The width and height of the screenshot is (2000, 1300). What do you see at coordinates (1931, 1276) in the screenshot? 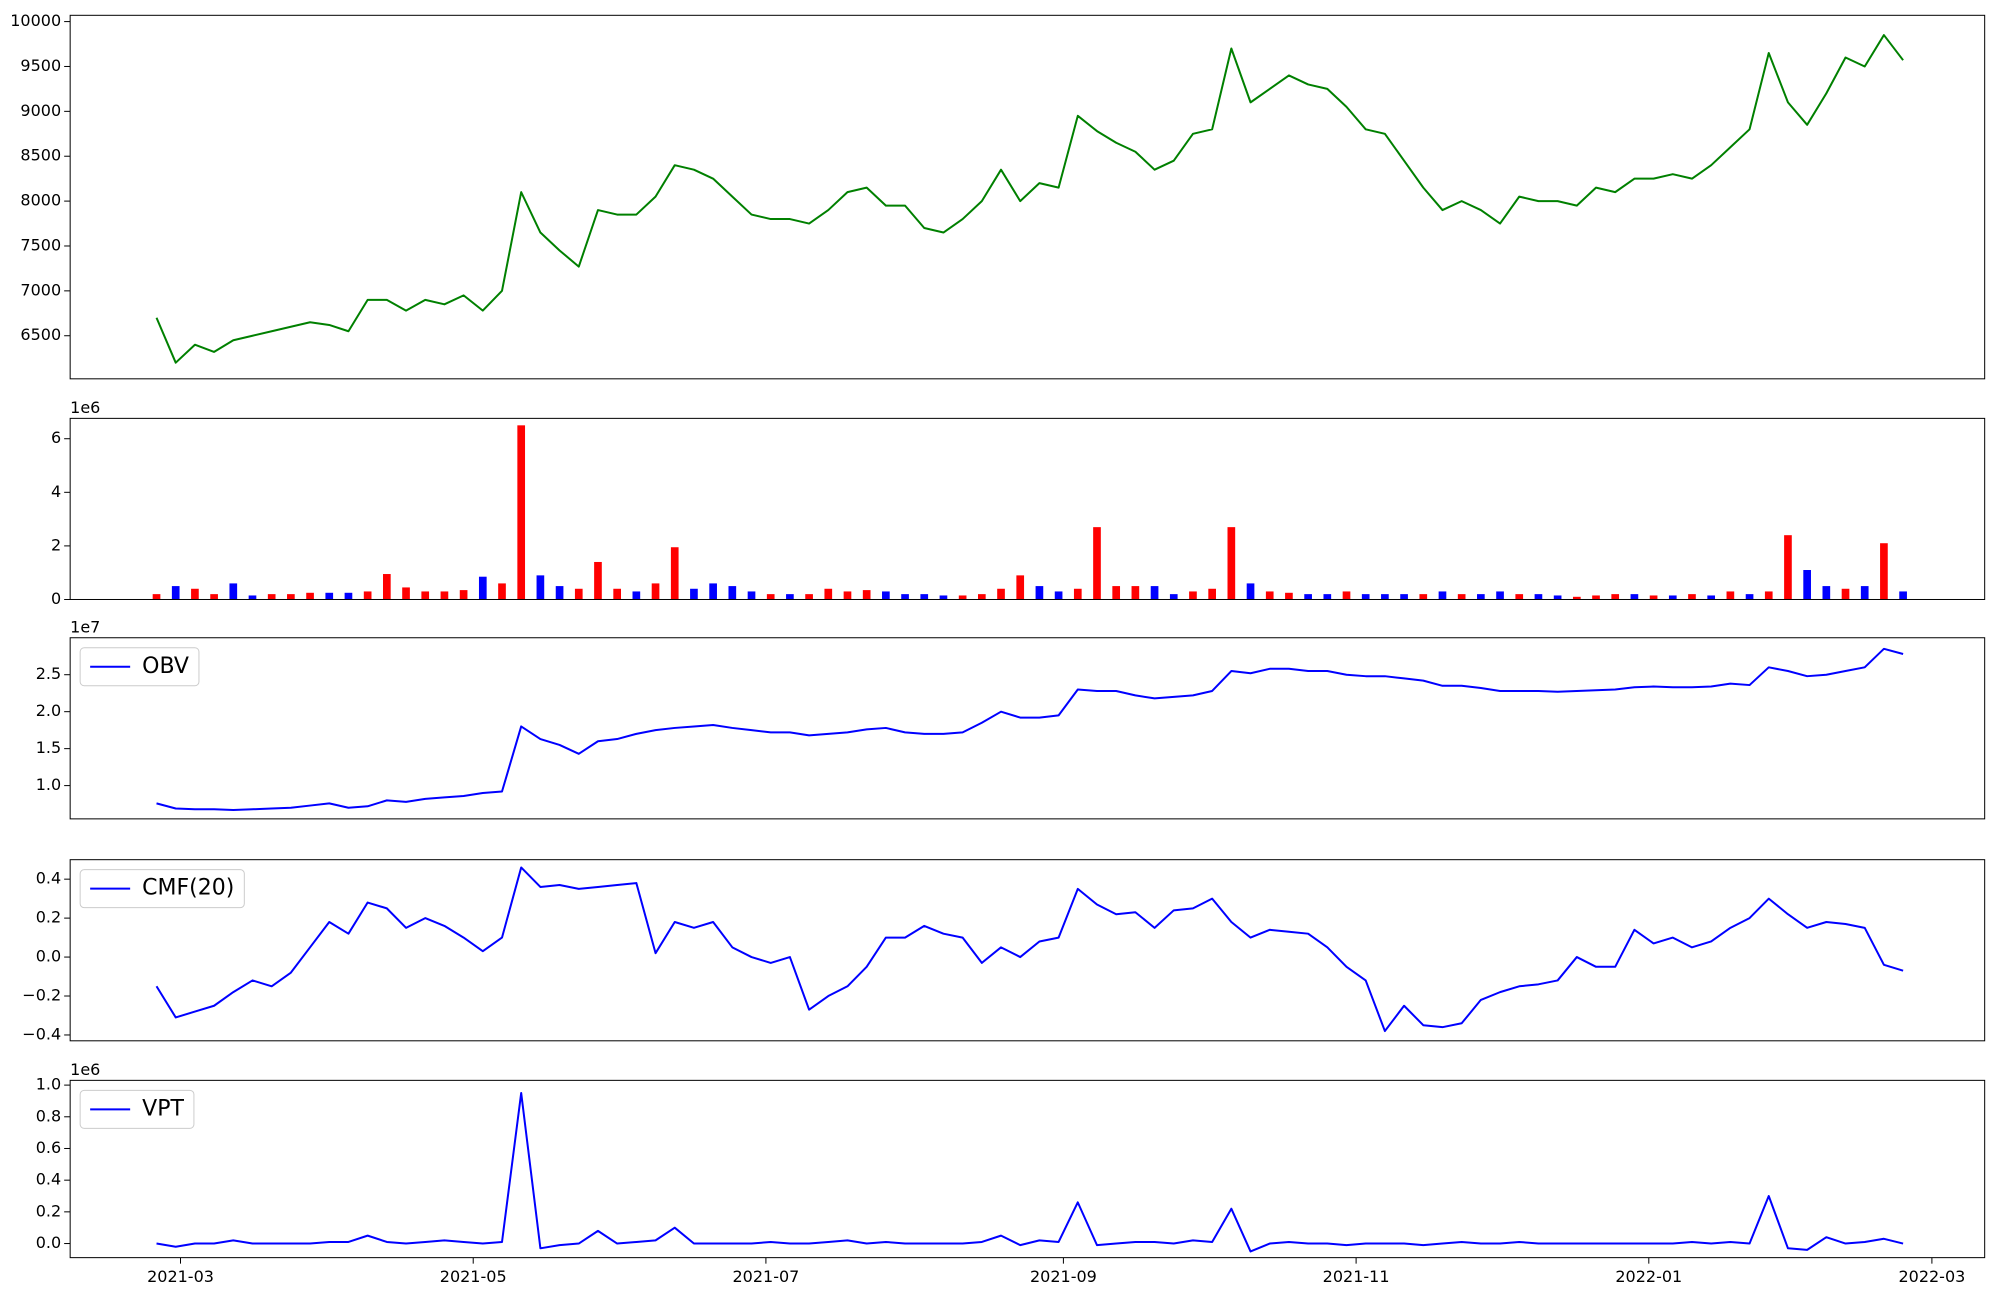
I see `x-tick-label: 2022-03` at bounding box center [1931, 1276].